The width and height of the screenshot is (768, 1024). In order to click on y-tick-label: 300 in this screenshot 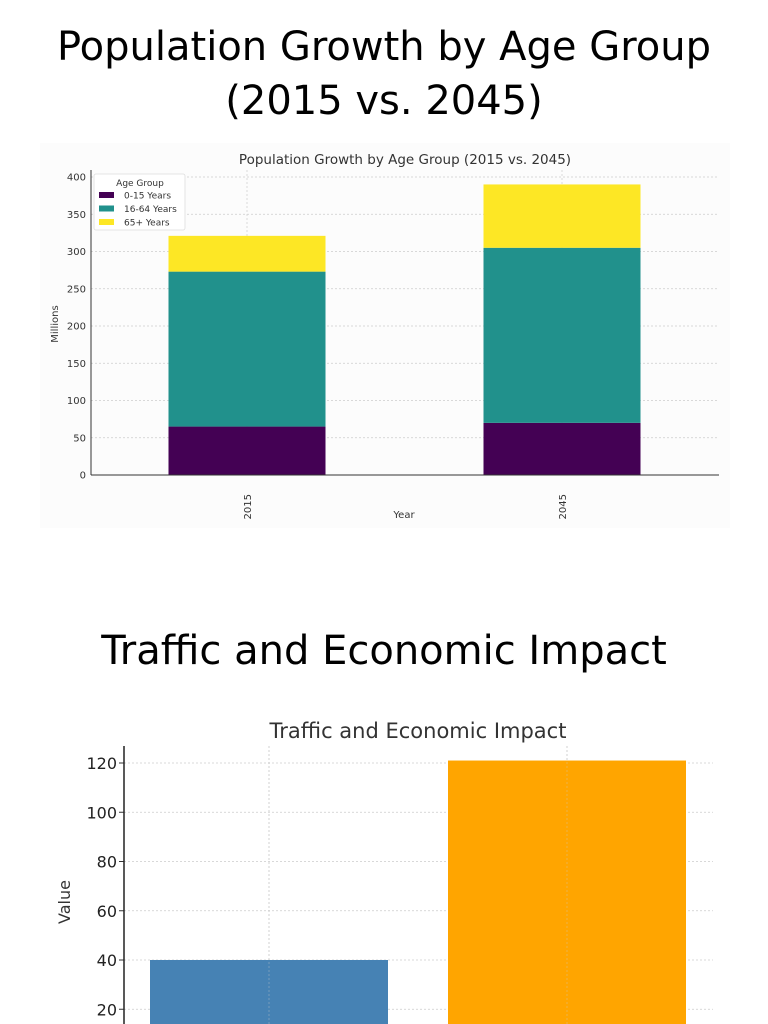, I will do `click(76, 252)`.